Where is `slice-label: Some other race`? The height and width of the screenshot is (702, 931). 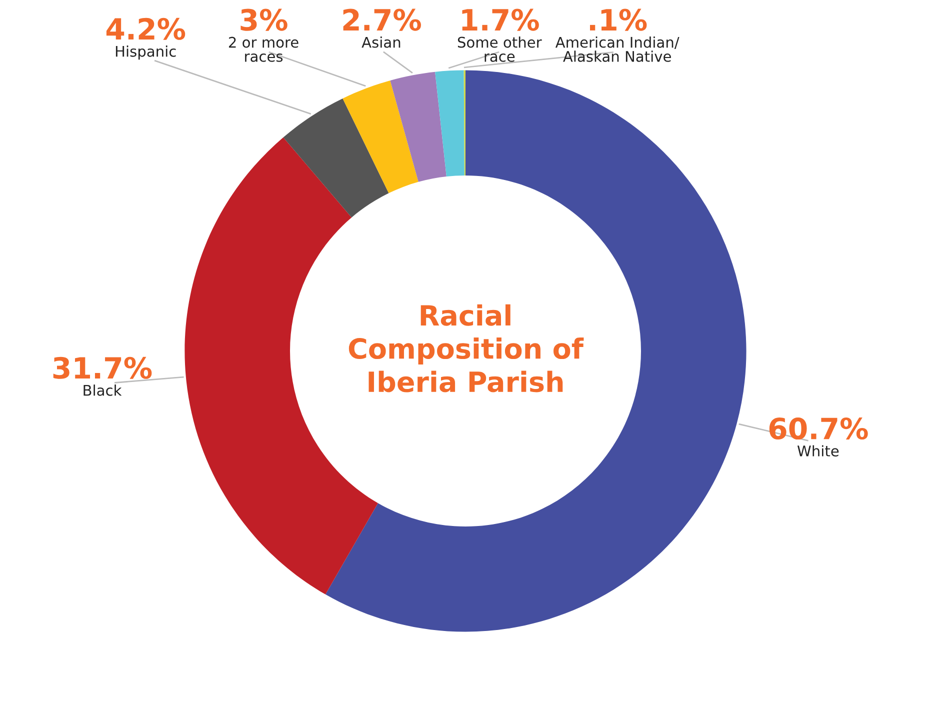 slice-label: Some other race is located at coordinates (500, 49).